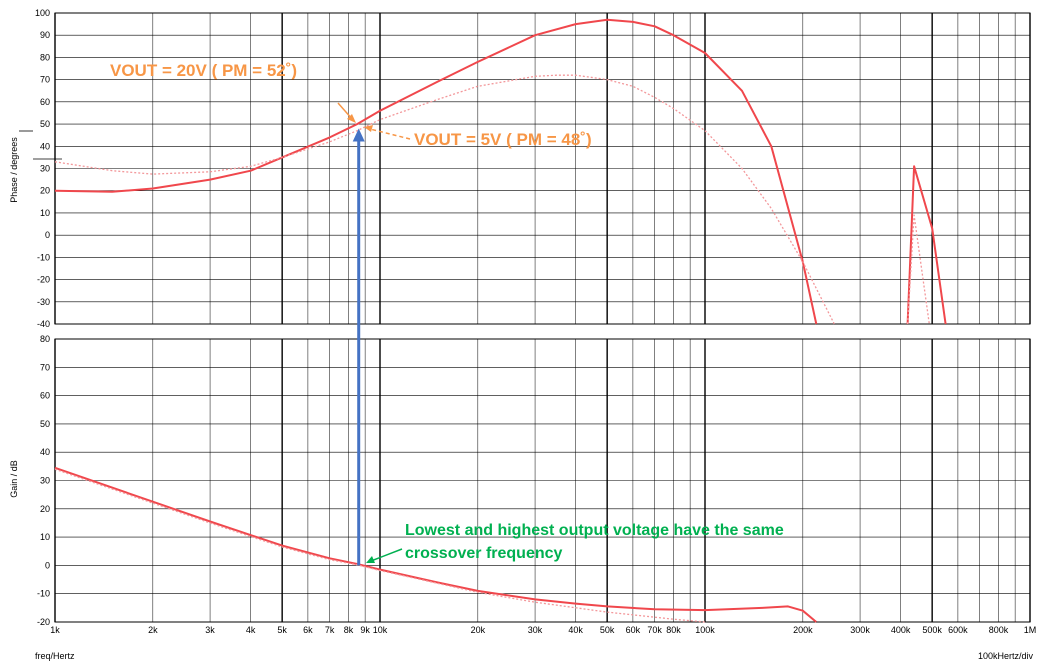  I want to click on phase-y-tick-label: 60, so click(45, 102).